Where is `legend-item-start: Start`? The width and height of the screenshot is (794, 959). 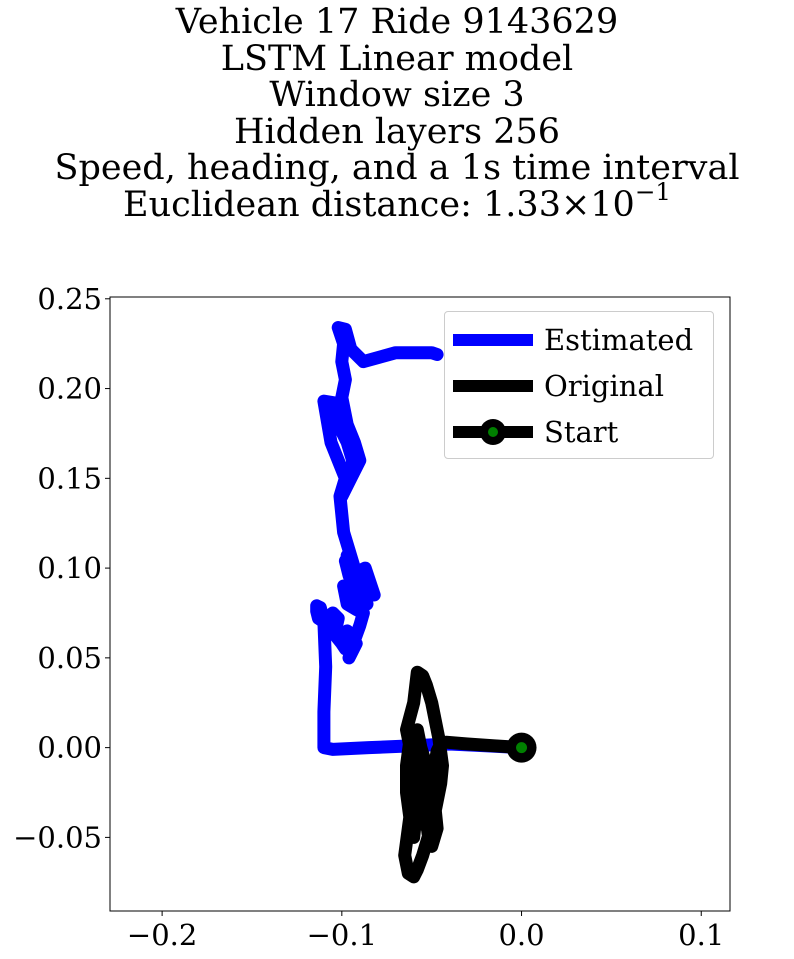 legend-item-start: Start is located at coordinates (580, 432).